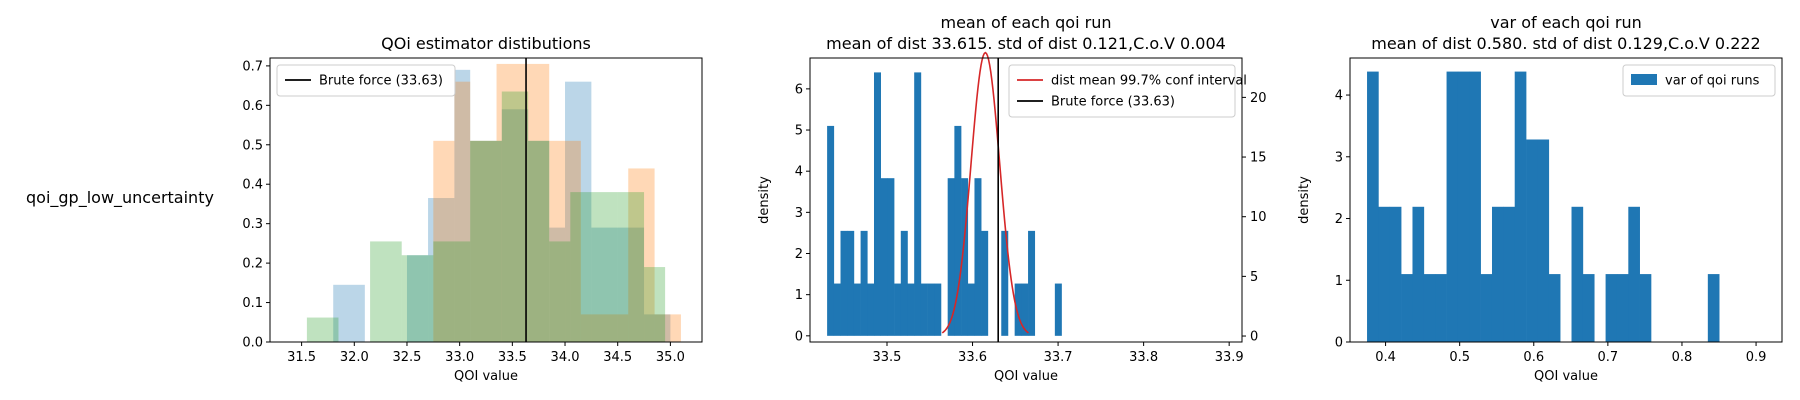  I want to click on y-tick-label: 5, so click(799, 131).